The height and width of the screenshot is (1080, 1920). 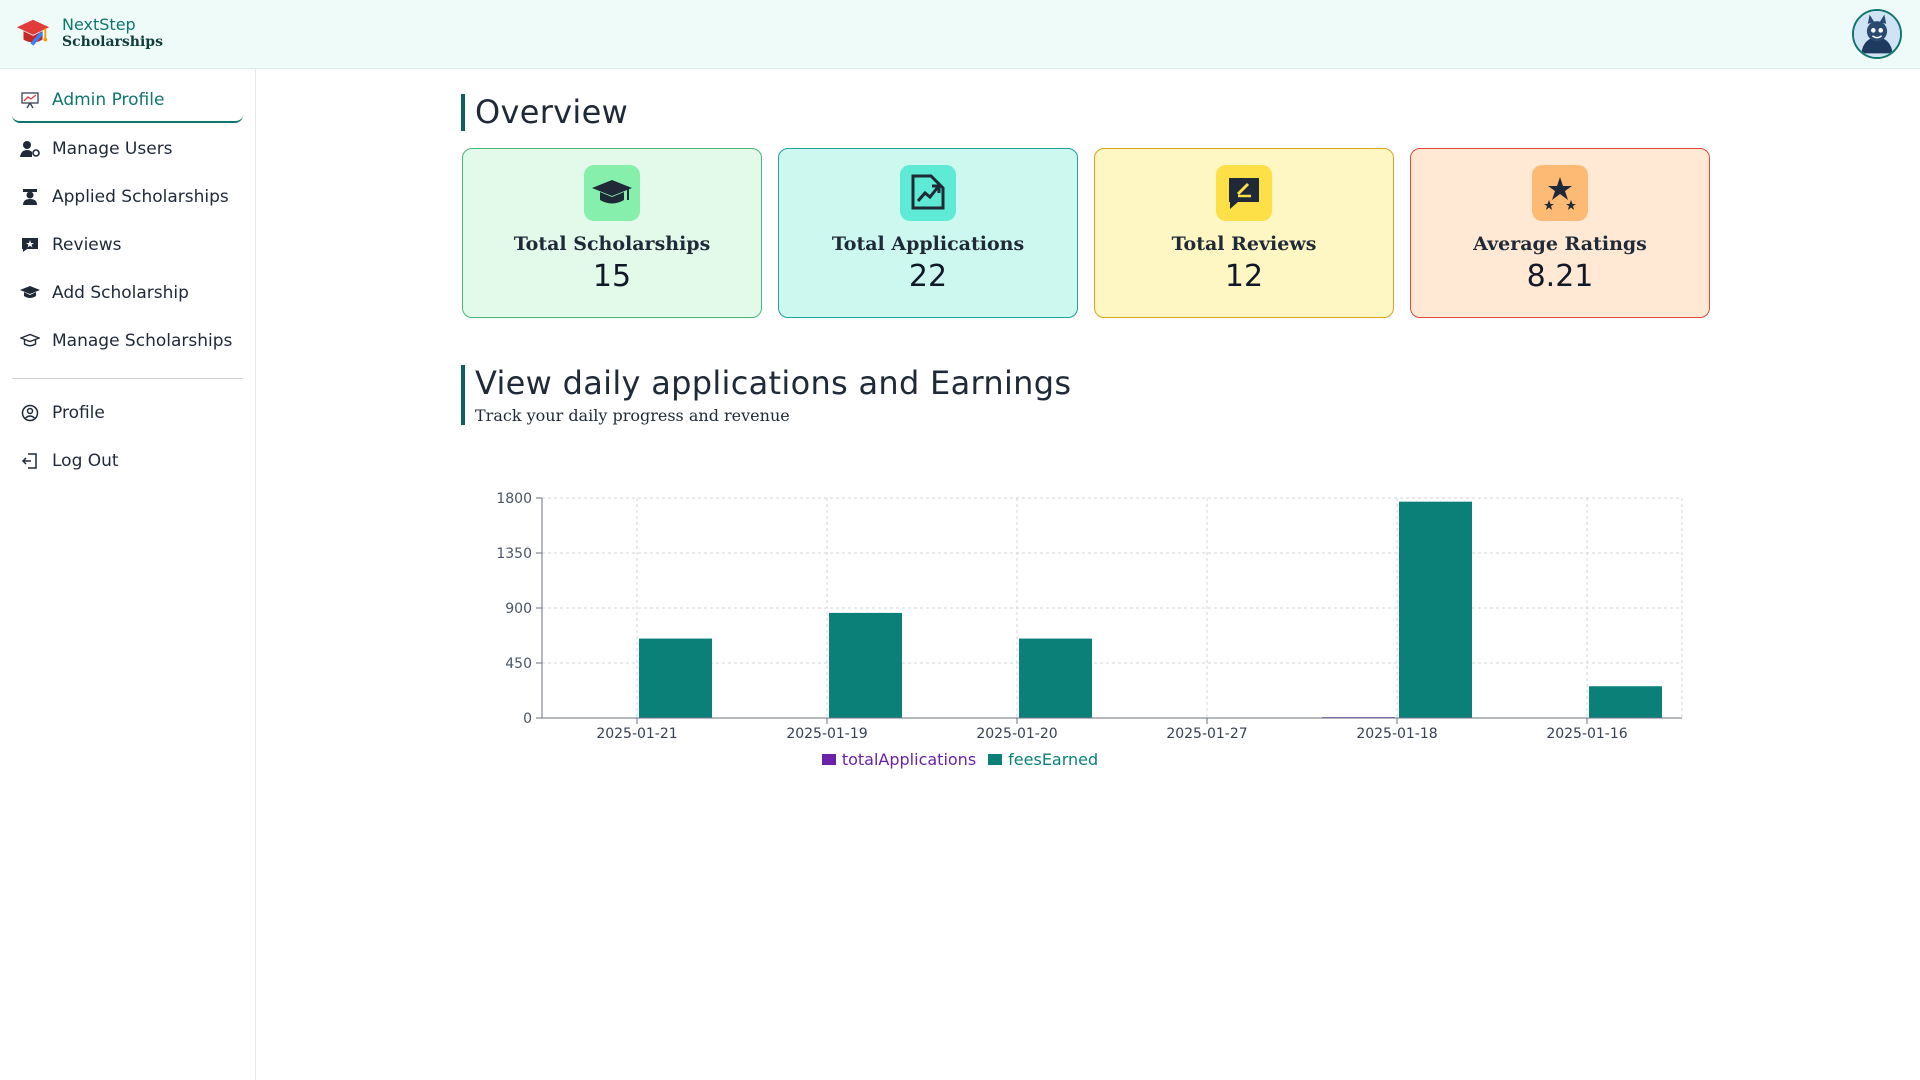 I want to click on legend-item: totalApplications, so click(x=899, y=759).